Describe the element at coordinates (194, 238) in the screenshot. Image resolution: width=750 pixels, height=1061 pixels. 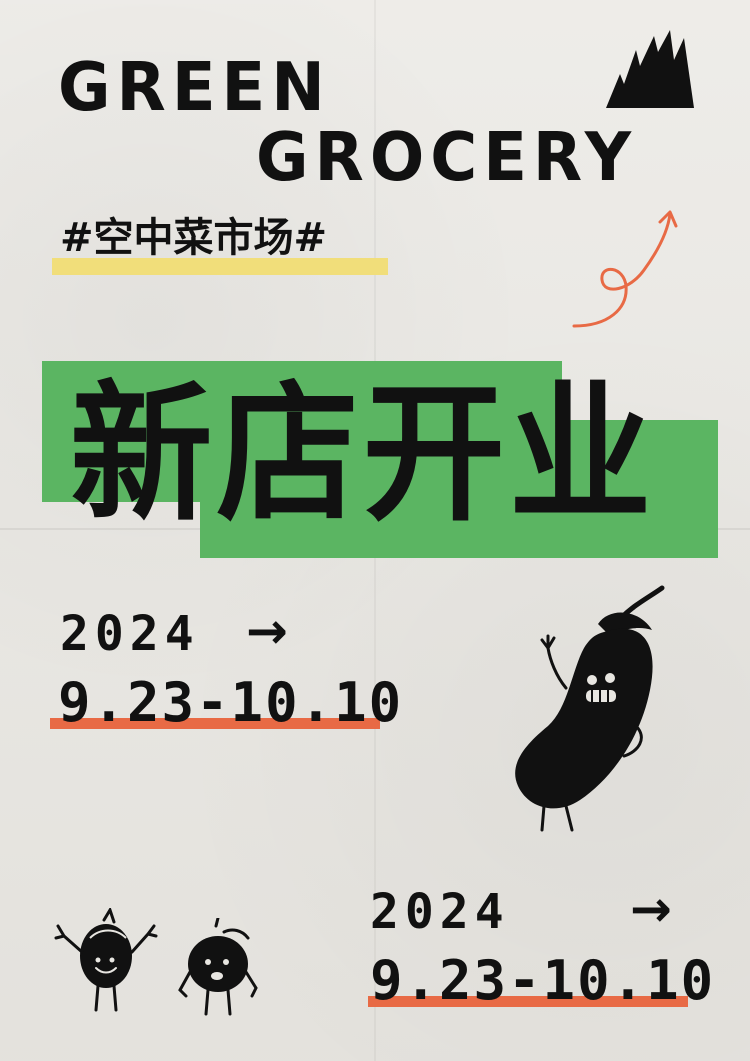
I see `tag-text: #空中菜市场#` at that location.